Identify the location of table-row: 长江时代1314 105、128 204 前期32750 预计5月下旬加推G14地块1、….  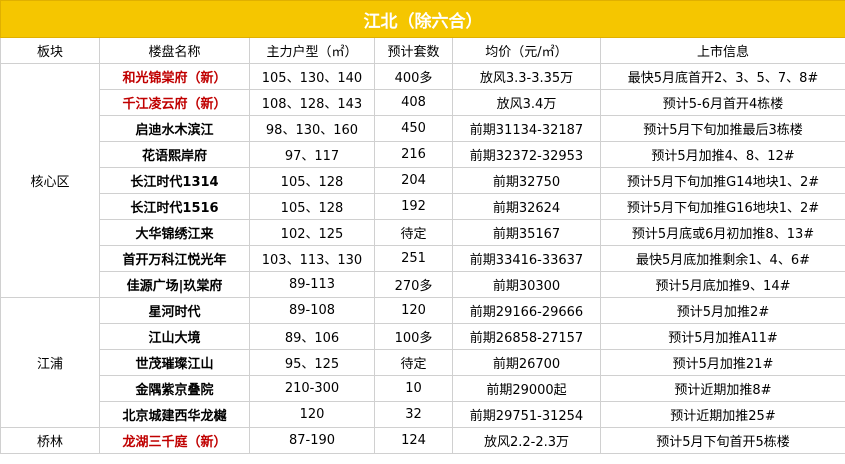
(423, 180).